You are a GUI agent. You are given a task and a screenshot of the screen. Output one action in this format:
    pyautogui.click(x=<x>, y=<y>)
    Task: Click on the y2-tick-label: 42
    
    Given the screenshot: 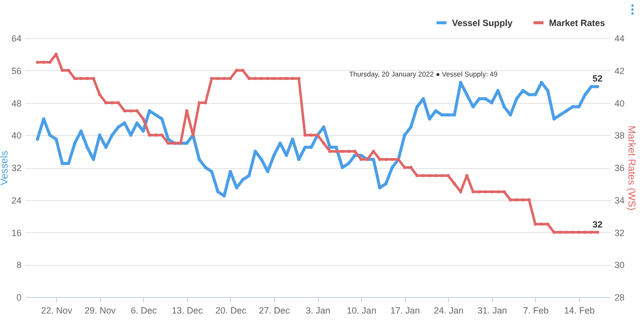 What is the action you would take?
    pyautogui.click(x=619, y=71)
    